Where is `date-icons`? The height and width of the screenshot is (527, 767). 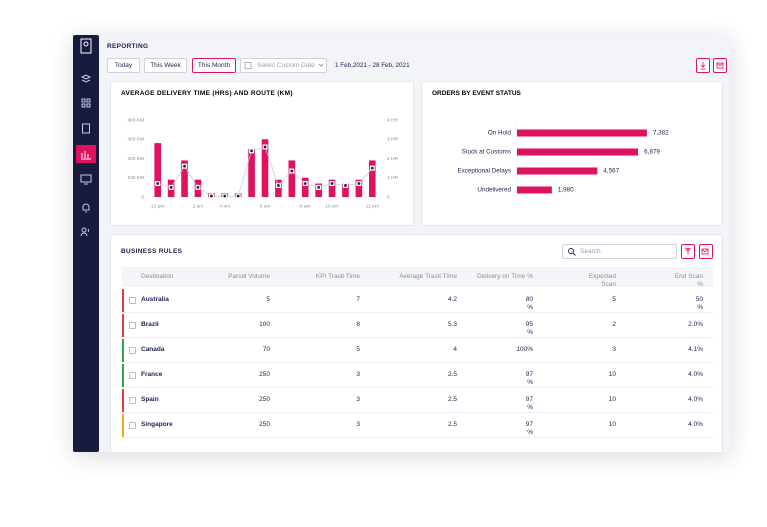 date-icons is located at coordinates (284, 65).